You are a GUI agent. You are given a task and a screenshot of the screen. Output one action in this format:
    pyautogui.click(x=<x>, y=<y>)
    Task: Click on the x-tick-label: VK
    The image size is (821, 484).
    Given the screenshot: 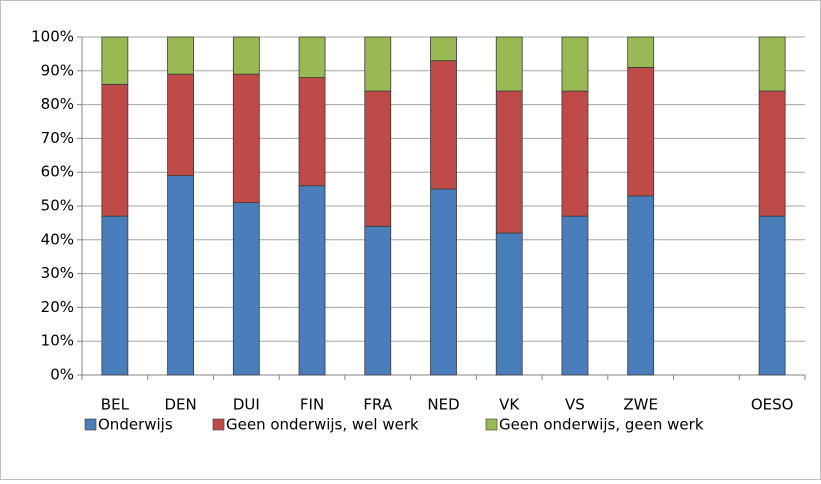 What is the action you would take?
    pyautogui.click(x=509, y=405)
    